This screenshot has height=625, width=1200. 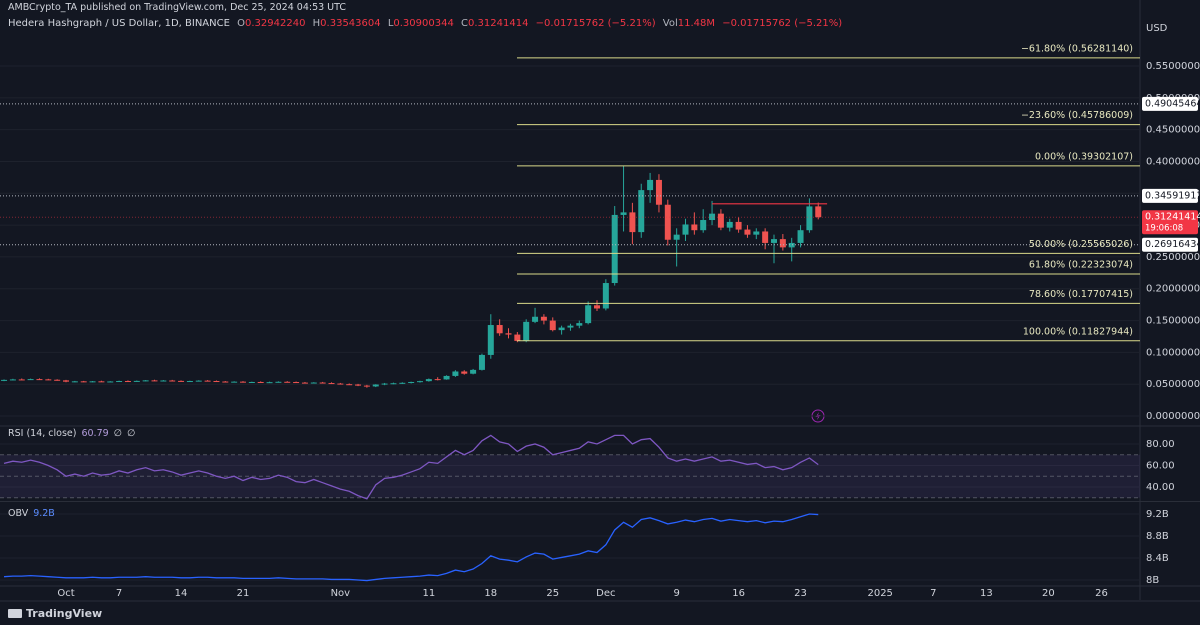 What do you see at coordinates (316, 23) in the screenshot?
I see `legend-label: H` at bounding box center [316, 23].